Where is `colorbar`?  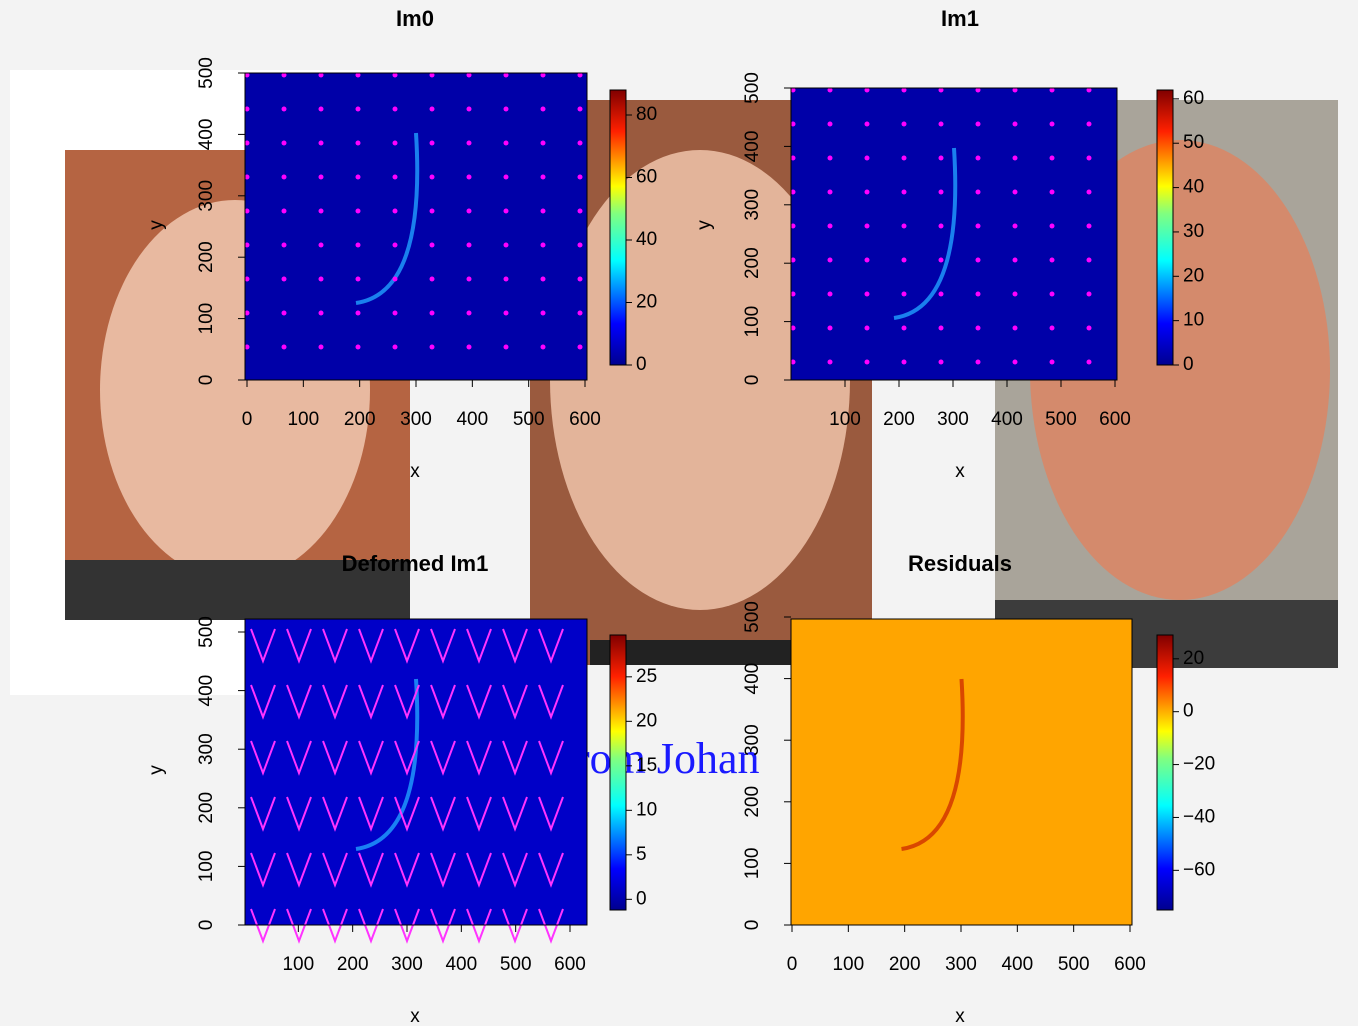 colorbar is located at coordinates (618, 772).